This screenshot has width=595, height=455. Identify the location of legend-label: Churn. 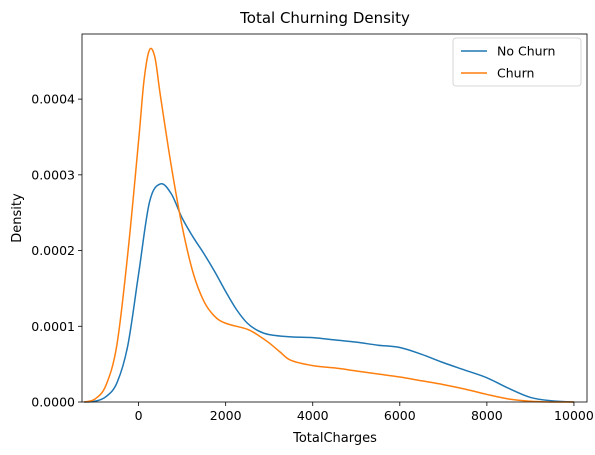
(515, 73).